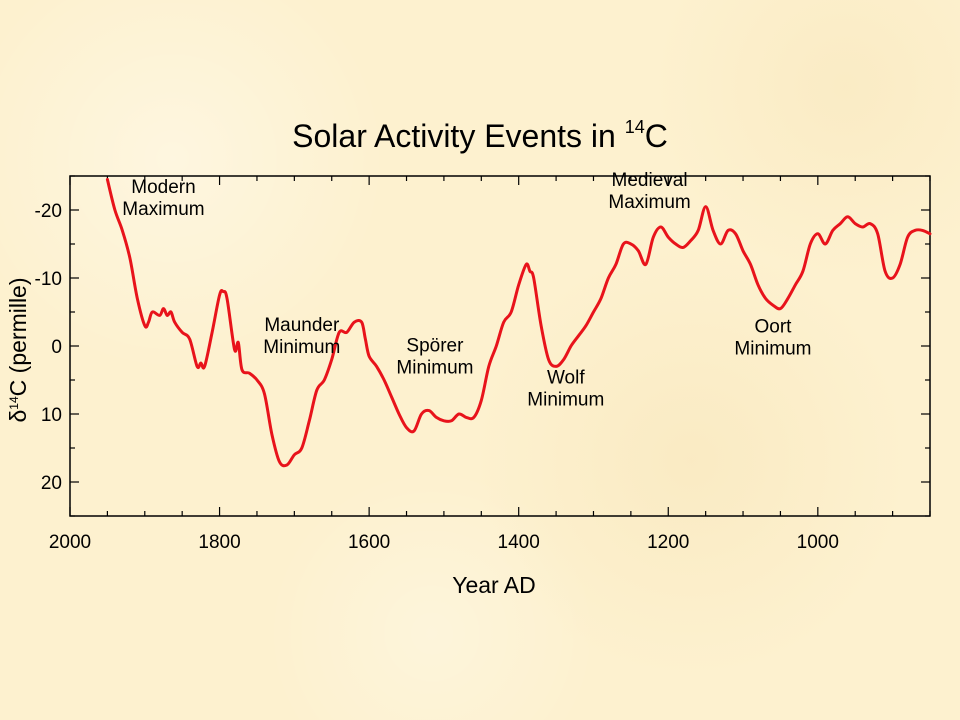  I want to click on chart-title-superscript: 14, so click(635, 127).